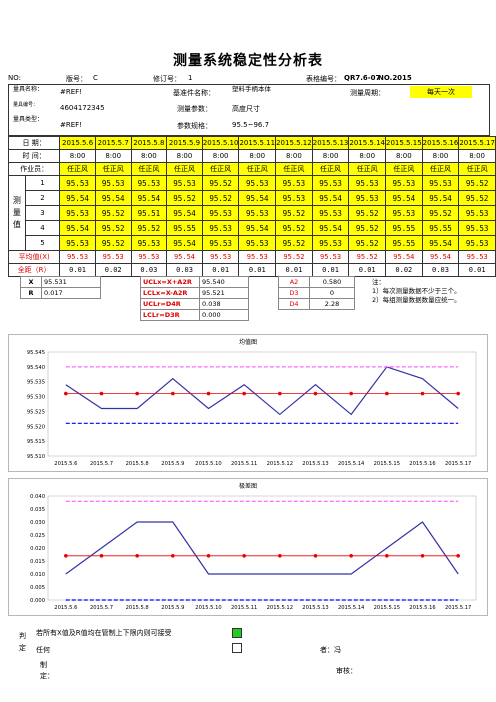 This screenshot has height=702, width=496. Describe the element at coordinates (42, 183) in the screenshot. I see `row-number: 1` at that location.